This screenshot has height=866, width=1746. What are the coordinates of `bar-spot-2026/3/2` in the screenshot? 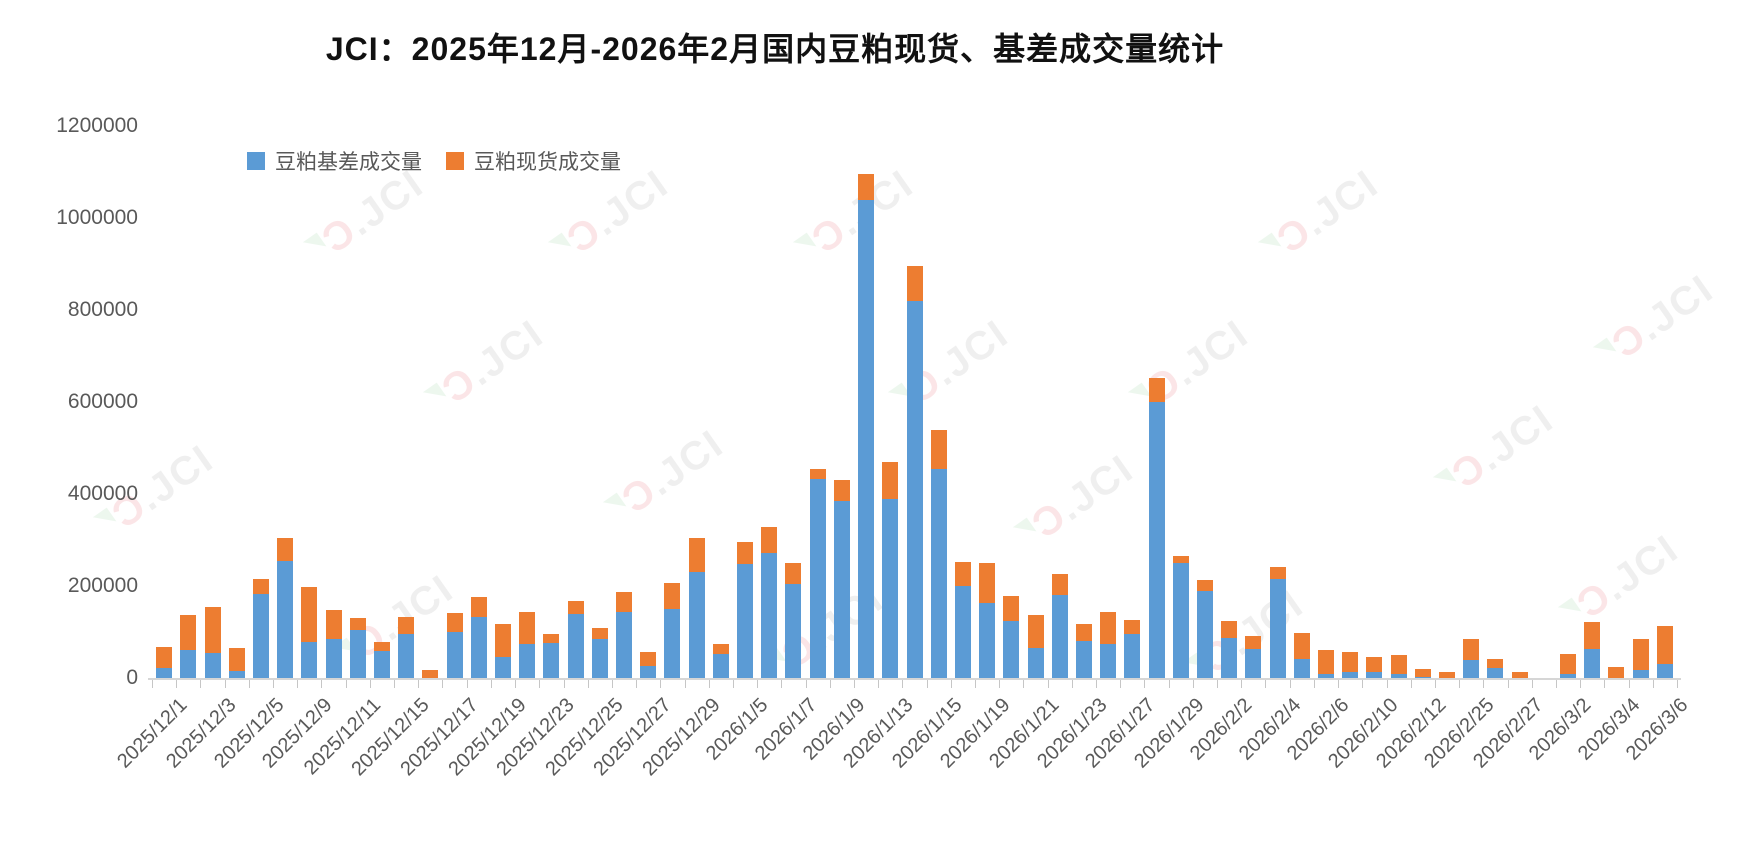 It's located at (1568, 664).